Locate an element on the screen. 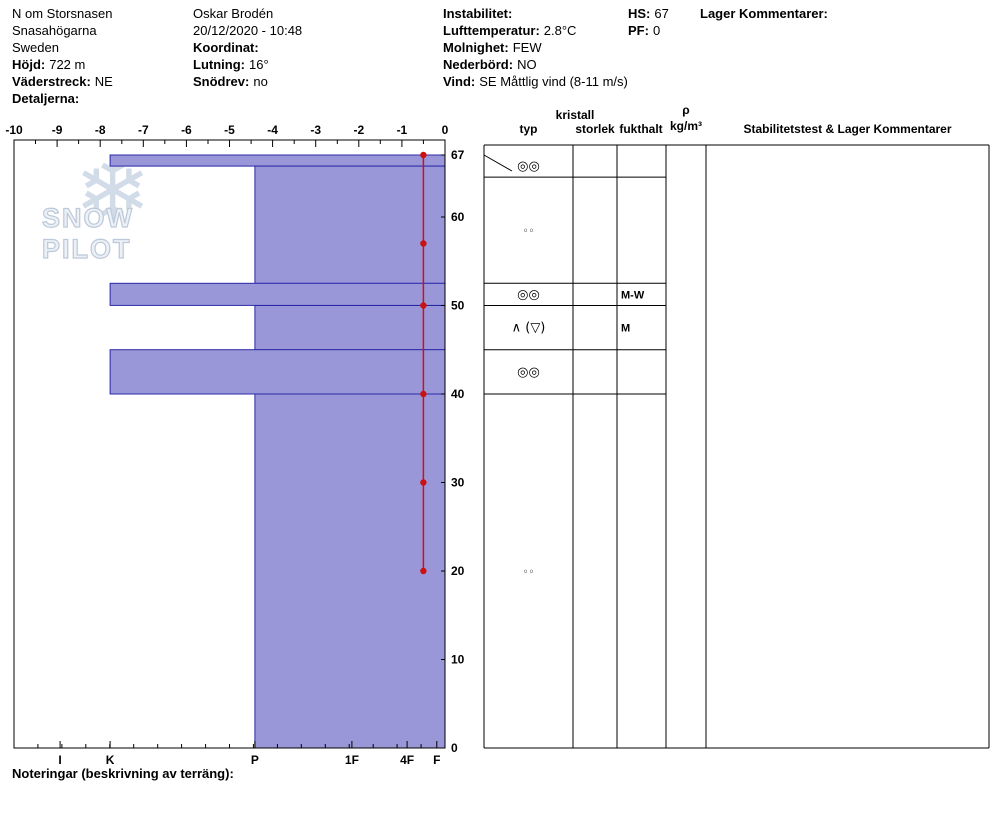  temp-tick-label: -6 is located at coordinates (186, 130).